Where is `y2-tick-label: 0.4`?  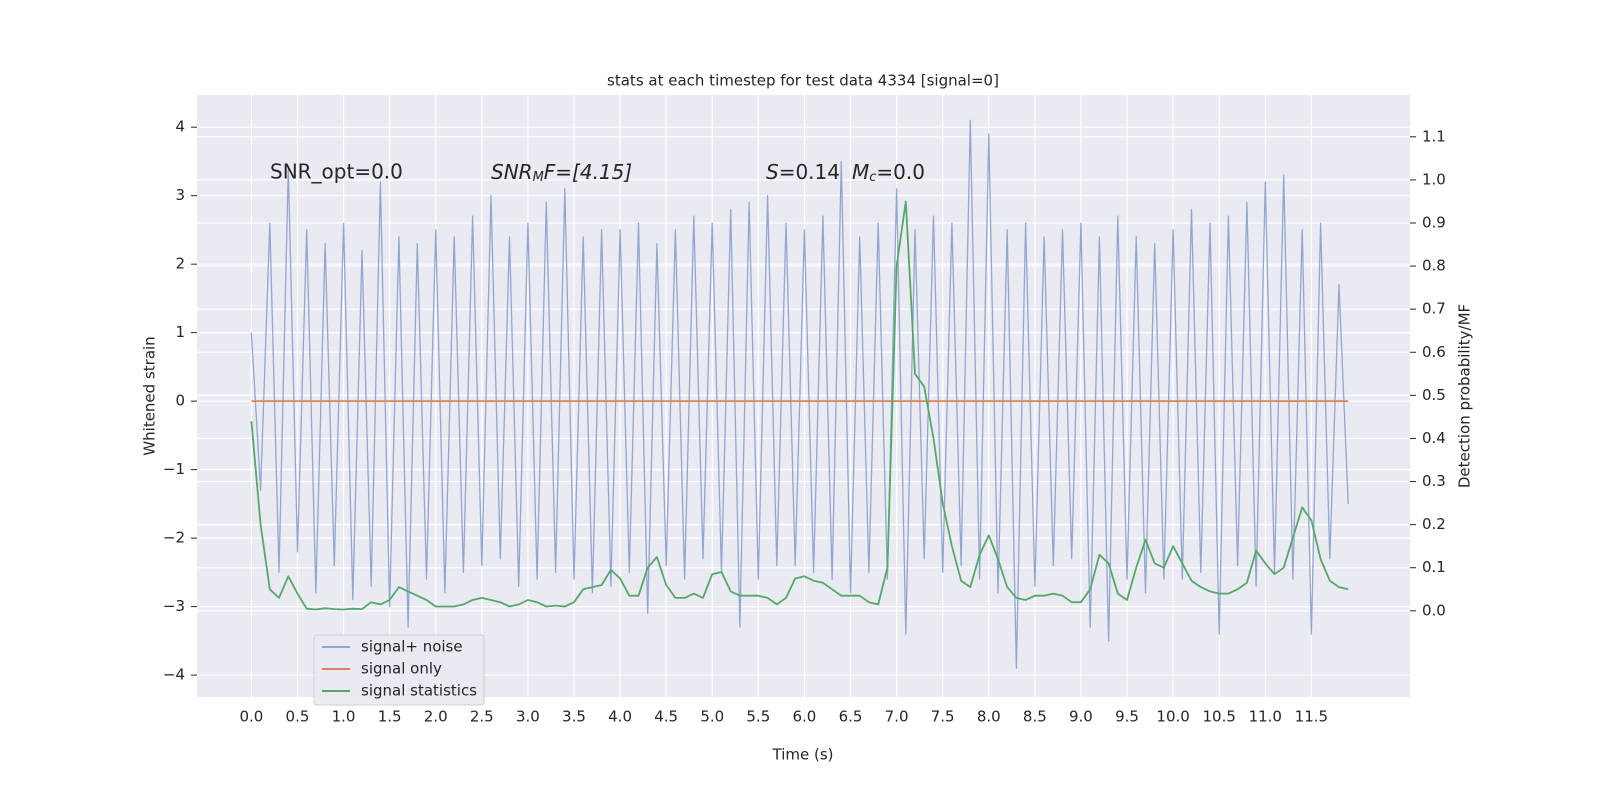 y2-tick-label: 0.4 is located at coordinates (1434, 438).